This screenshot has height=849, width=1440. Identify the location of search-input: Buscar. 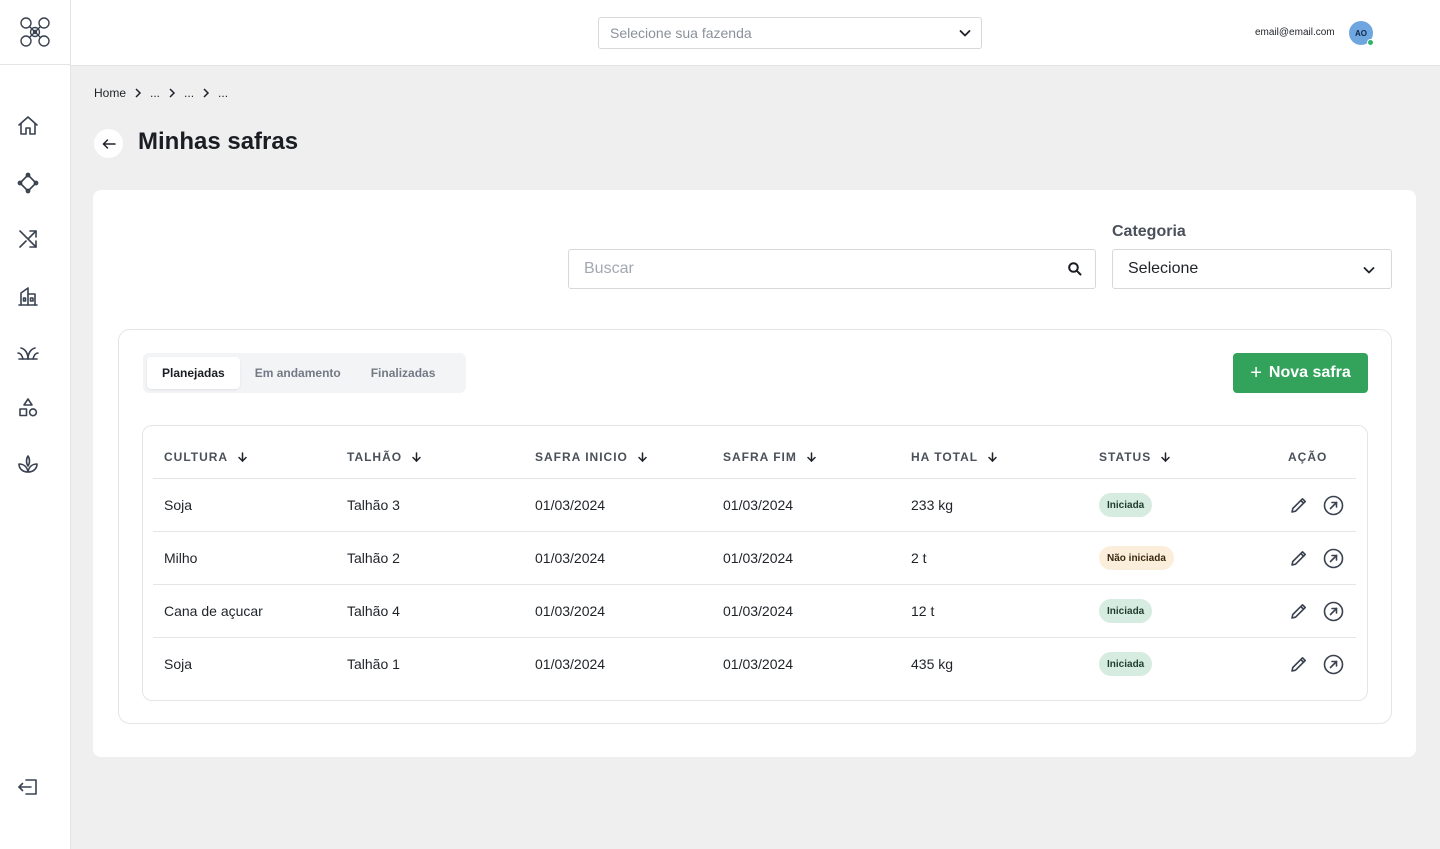
(832, 269).